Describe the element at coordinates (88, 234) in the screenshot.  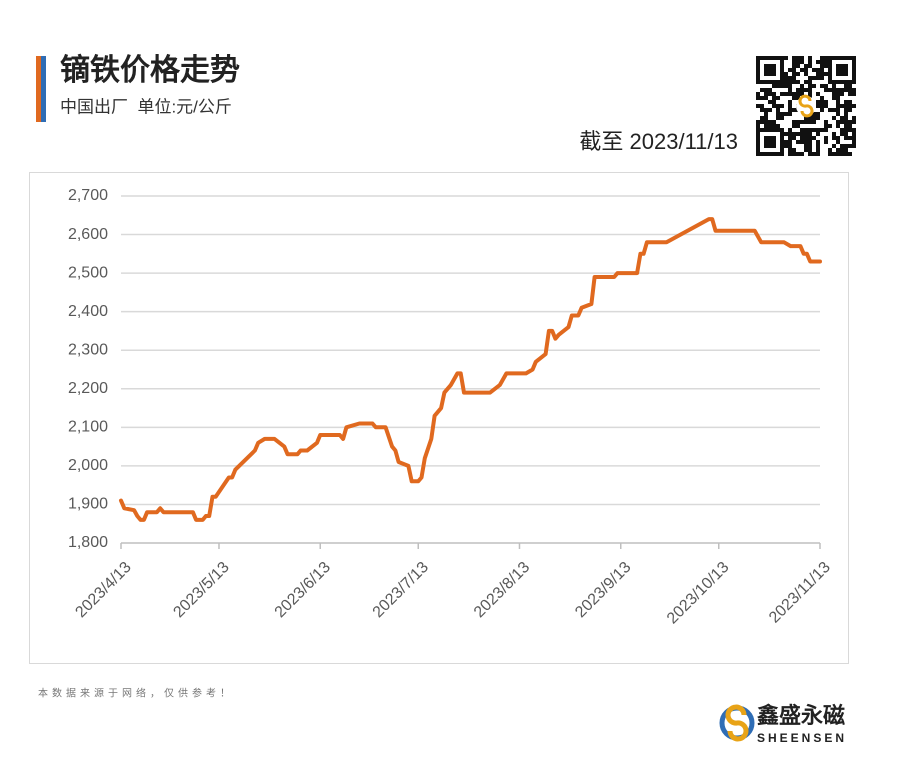
I see `y-tick-label: 2,600` at that location.